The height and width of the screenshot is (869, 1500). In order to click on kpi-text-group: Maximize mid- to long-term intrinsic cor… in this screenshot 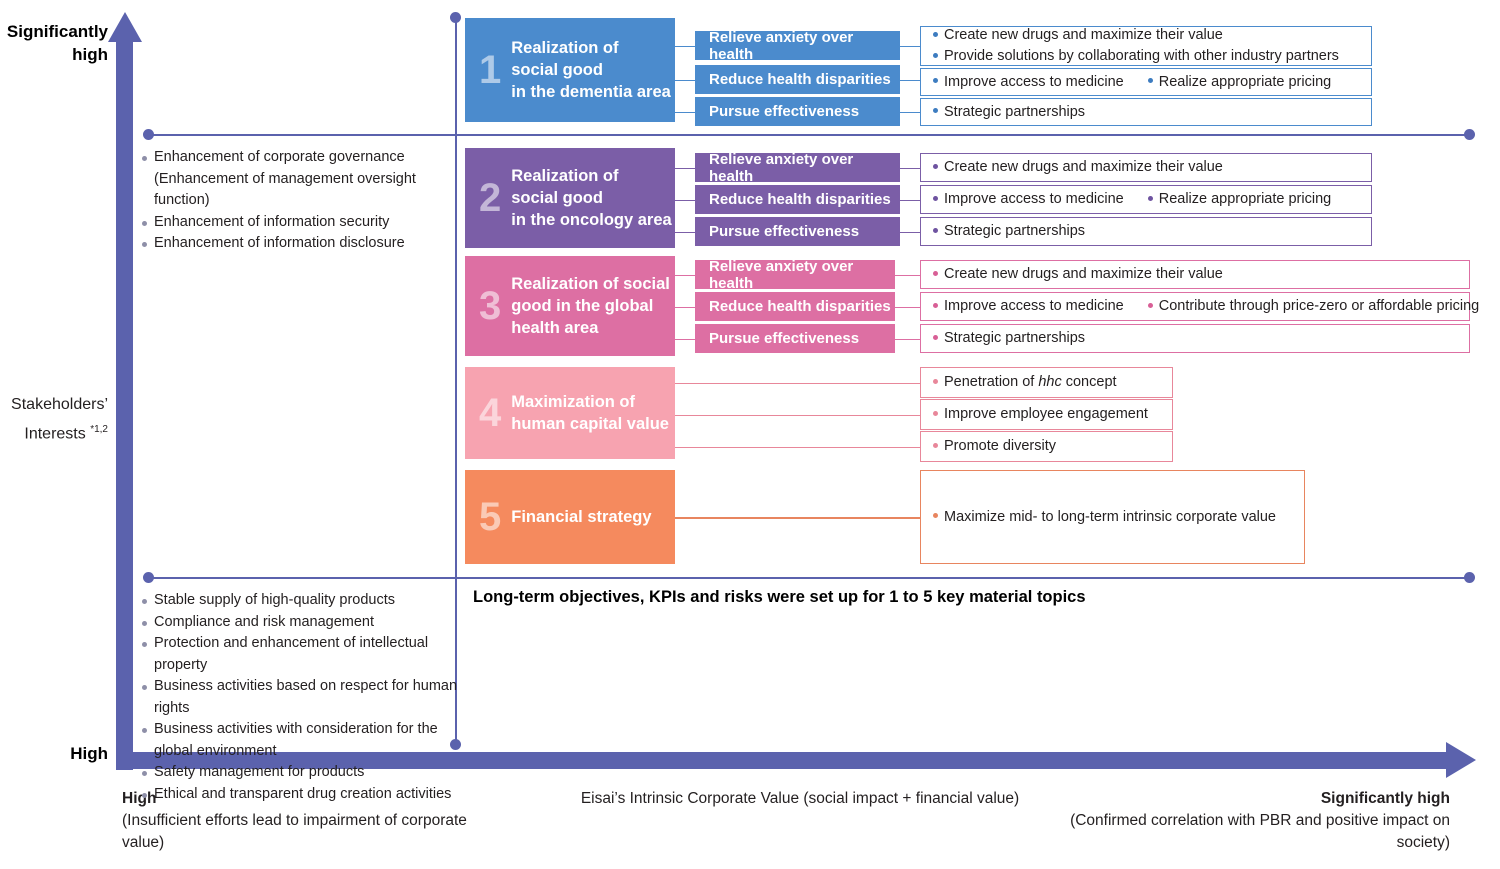, I will do `click(1103, 517)`.